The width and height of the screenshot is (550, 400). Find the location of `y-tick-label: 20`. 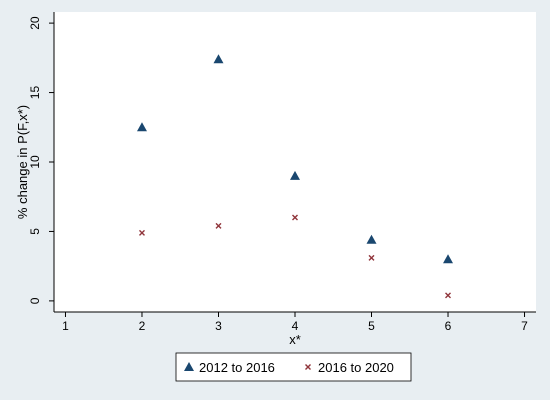

y-tick-label: 20 is located at coordinates (35, 23).